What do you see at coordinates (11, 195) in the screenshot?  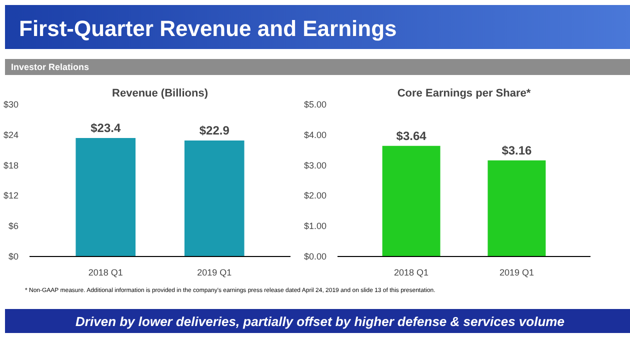 I see `y-tick-label: $12` at bounding box center [11, 195].